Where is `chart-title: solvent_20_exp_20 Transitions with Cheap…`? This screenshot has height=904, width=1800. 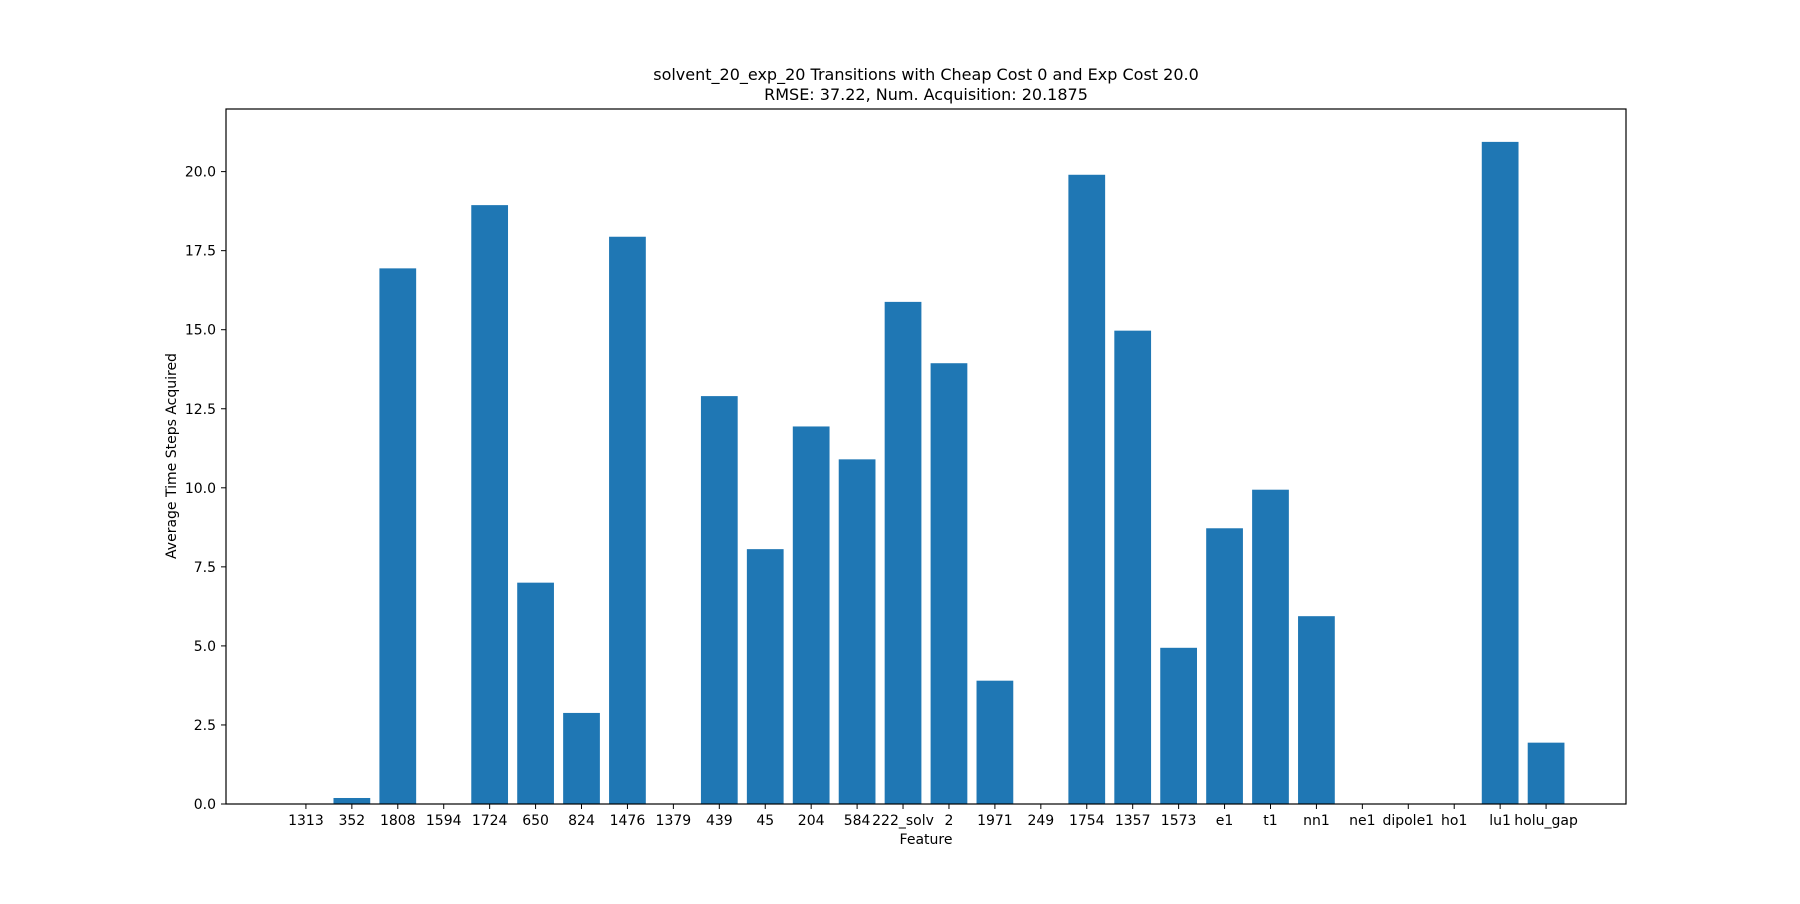
chart-title: solvent_20_exp_20 Transitions with Cheap… is located at coordinates (926, 75).